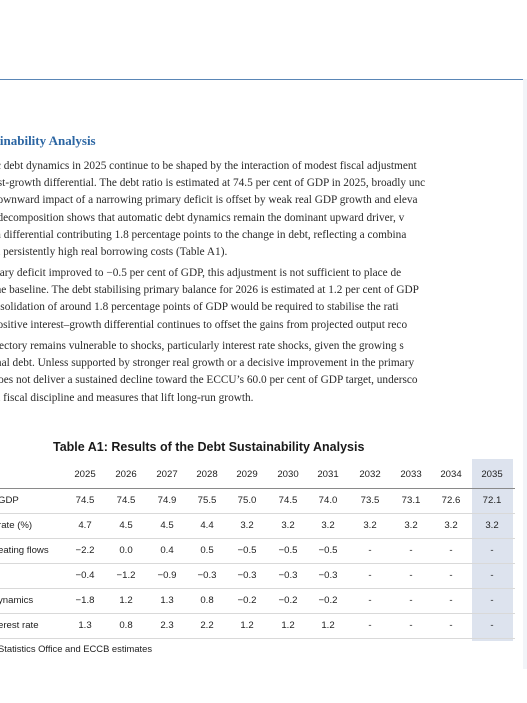 The image size is (527, 703). I want to click on table-cell: 0.4, so click(167, 550).